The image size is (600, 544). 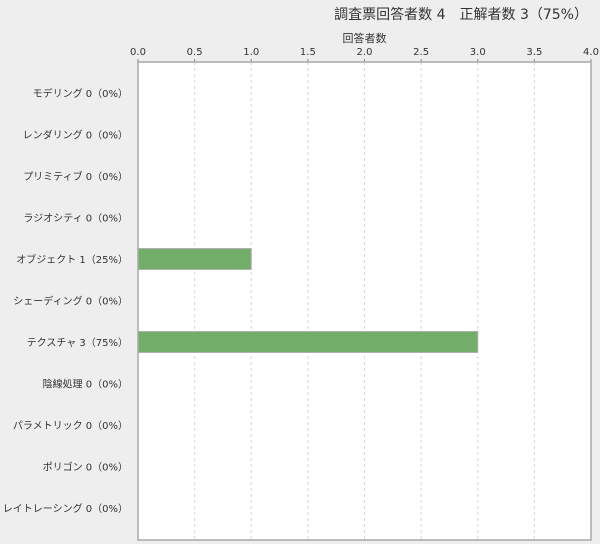 I want to click on category-label: レンダリング 0（0%）, so click(x=75, y=135).